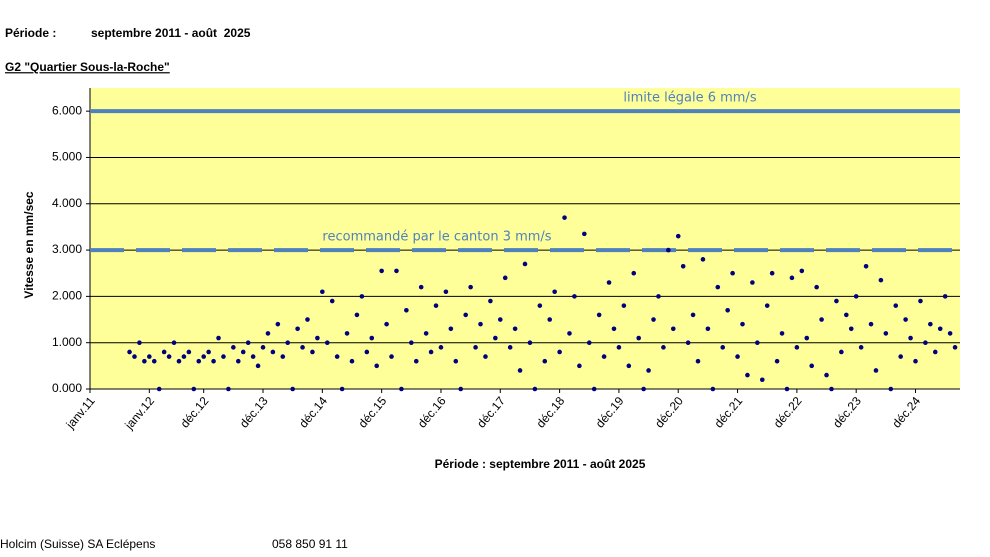 The image size is (990, 557). Describe the element at coordinates (847, 412) in the screenshot. I see `x-tick-label: déc.23` at that location.